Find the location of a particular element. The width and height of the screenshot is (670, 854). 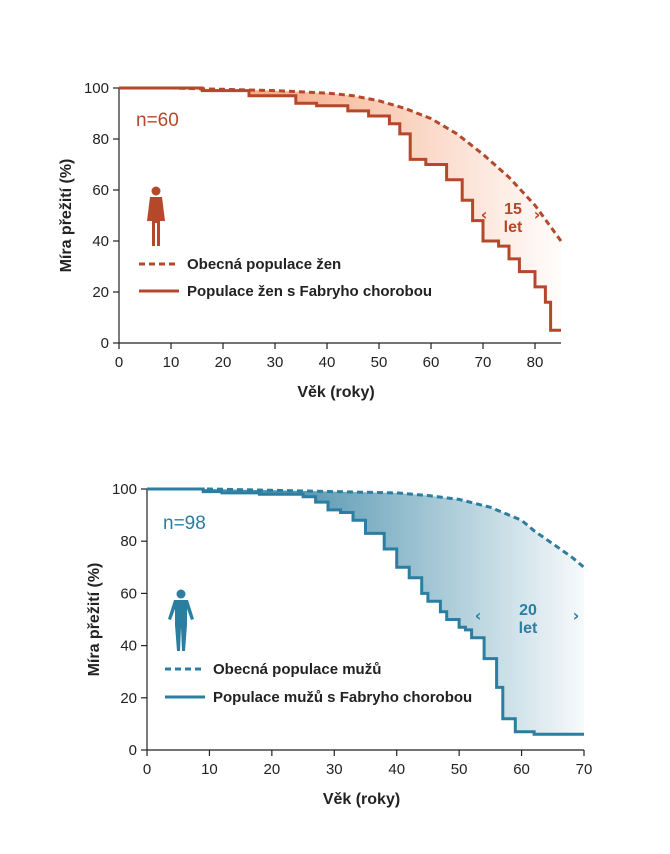

legend-label-general: Obecná populace žen is located at coordinates (264, 264).